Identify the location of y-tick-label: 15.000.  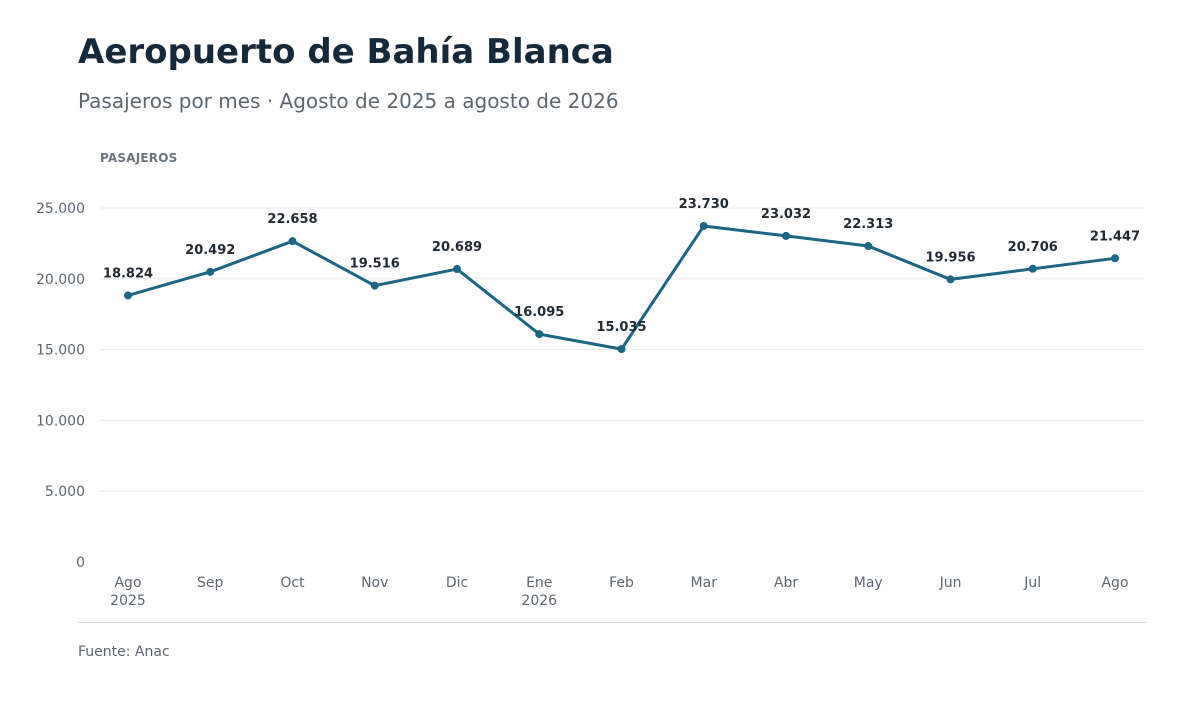
(60, 351).